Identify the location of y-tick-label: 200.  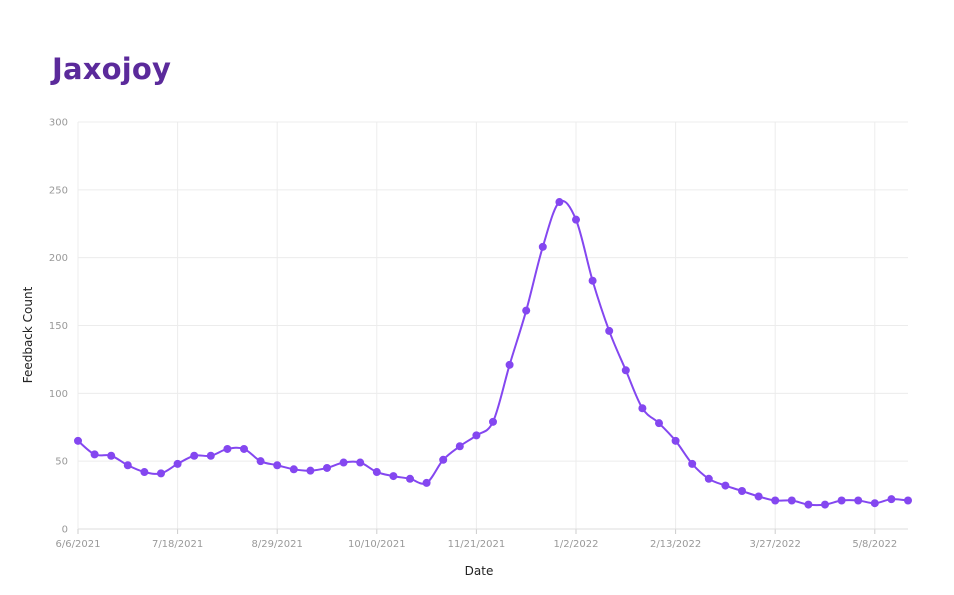
(58, 258).